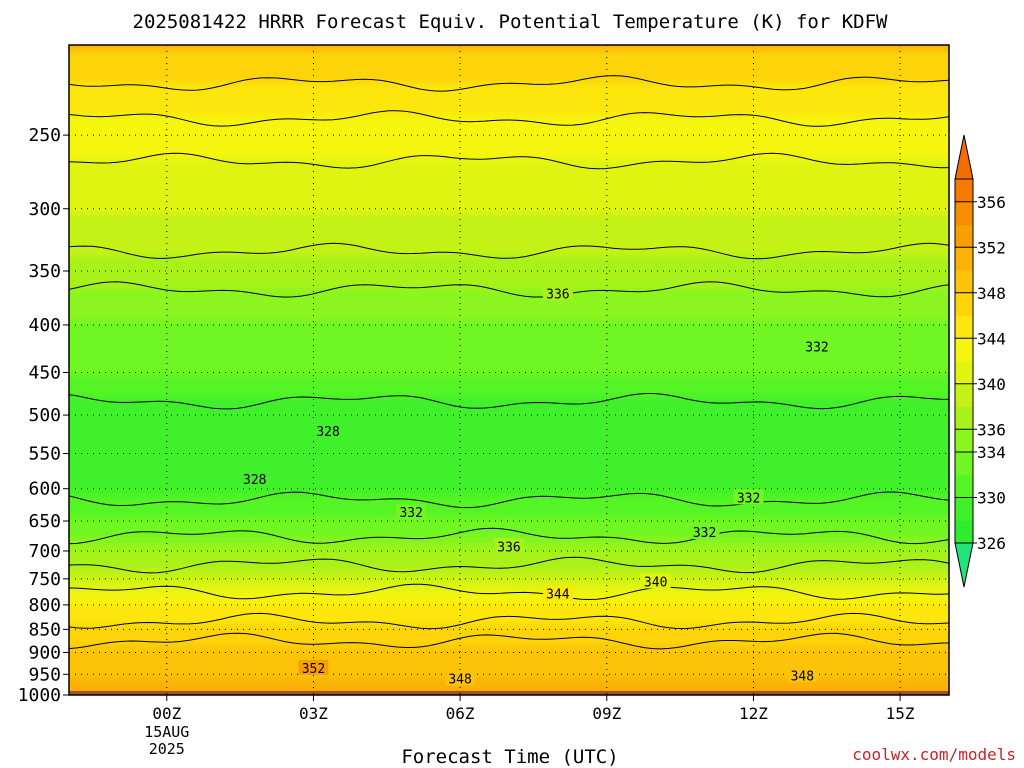 The image size is (1024, 768). What do you see at coordinates (900, 713) in the screenshot?
I see `x-tick-label: 15Z` at bounding box center [900, 713].